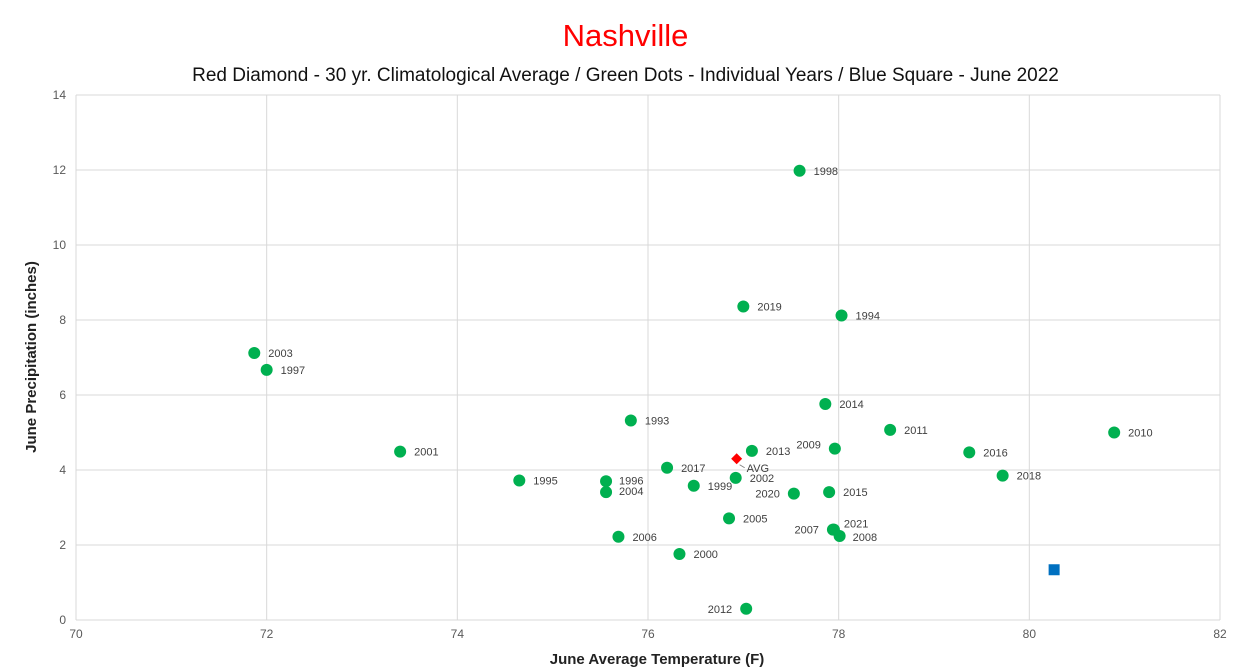 This screenshot has height=672, width=1251. What do you see at coordinates (720, 487) in the screenshot?
I see `year-point-label: 1999` at bounding box center [720, 487].